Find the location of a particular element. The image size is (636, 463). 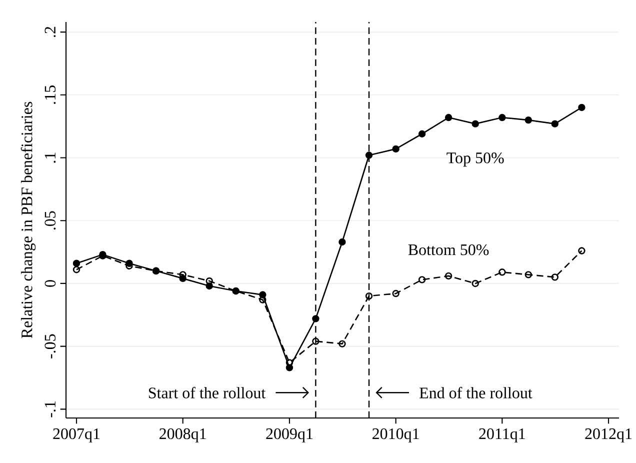

ref-line-label: Start of the rollout is located at coordinates (207, 392).